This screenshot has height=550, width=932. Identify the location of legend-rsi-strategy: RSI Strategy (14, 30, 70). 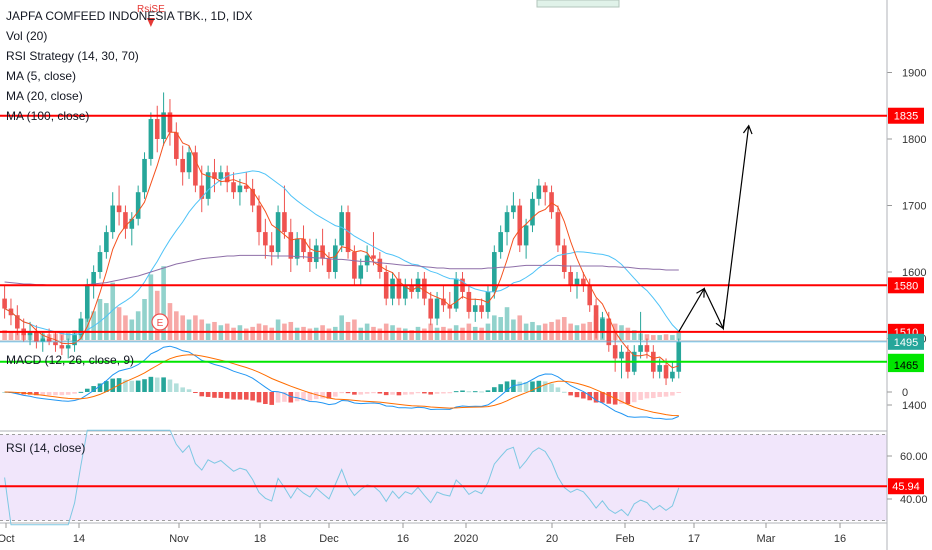
(72, 56).